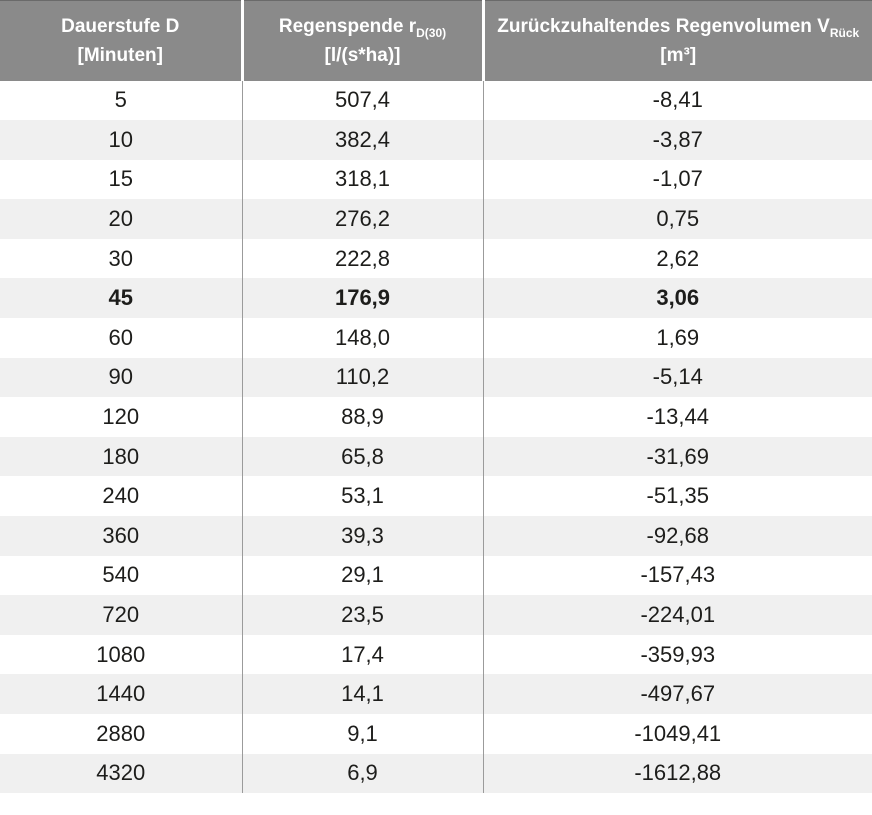 The width and height of the screenshot is (872, 815). I want to click on cell-regenspende: 110,2, so click(362, 377).